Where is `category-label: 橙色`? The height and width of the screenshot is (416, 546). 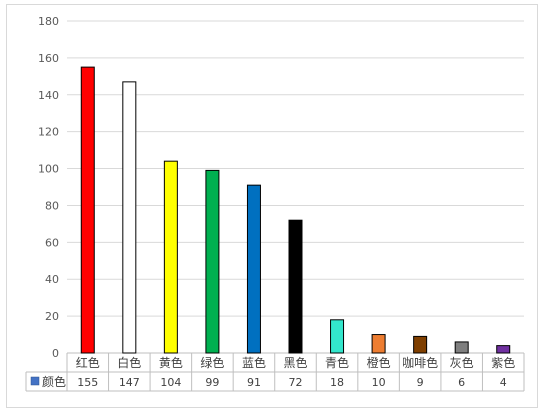 category-label: 橙色 is located at coordinates (379, 362).